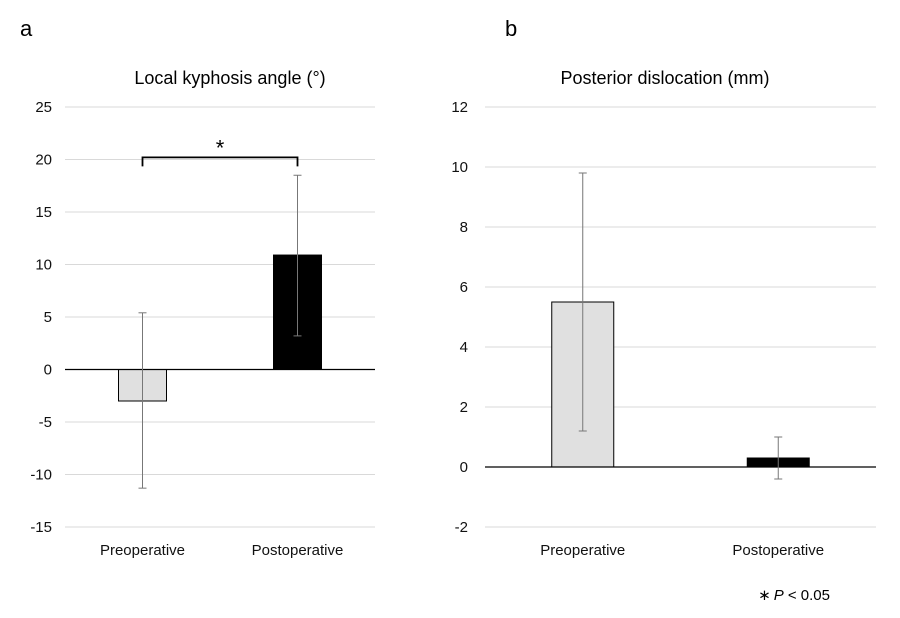  I want to click on significance-bracket, so click(220, 161).